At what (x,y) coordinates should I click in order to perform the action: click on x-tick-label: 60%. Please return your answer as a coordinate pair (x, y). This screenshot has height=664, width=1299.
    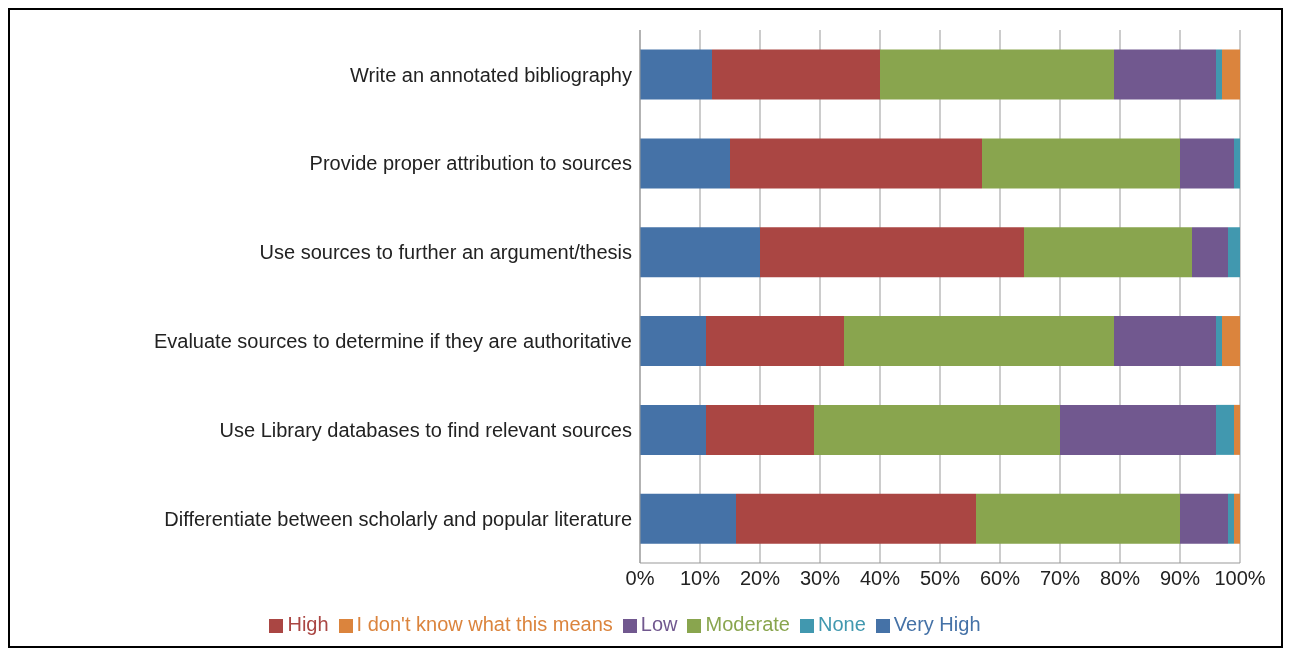
    Looking at the image, I should click on (1000, 578).